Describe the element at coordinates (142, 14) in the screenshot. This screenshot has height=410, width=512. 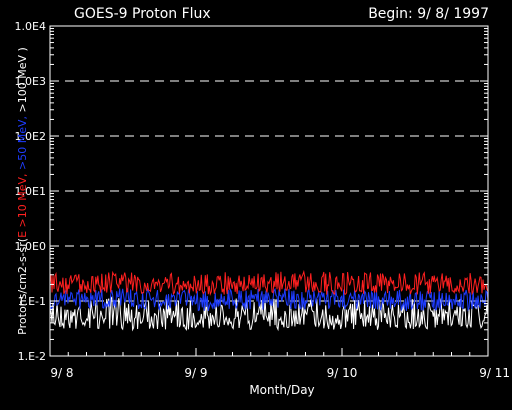
I see `chart-title: GOES-9 Proton Flux` at that location.